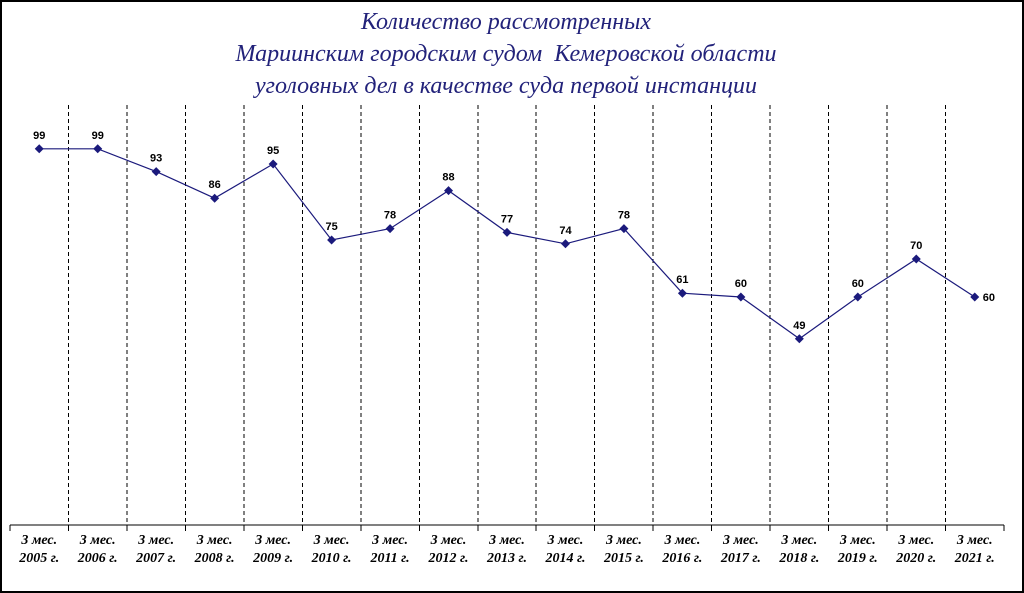 This screenshot has width=1024, height=593. I want to click on x-tick-label: 3 мес. 2012 г., so click(448, 549).